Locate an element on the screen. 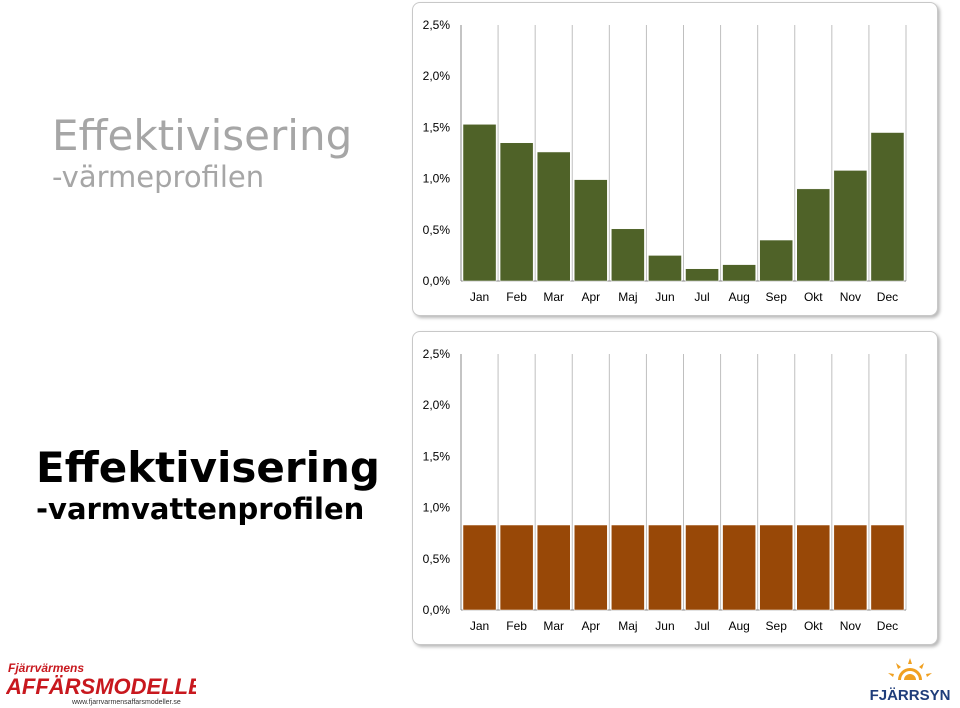 This screenshot has height=708, width=960. logo-right-text: FJÄRRSYN is located at coordinates (910, 695).